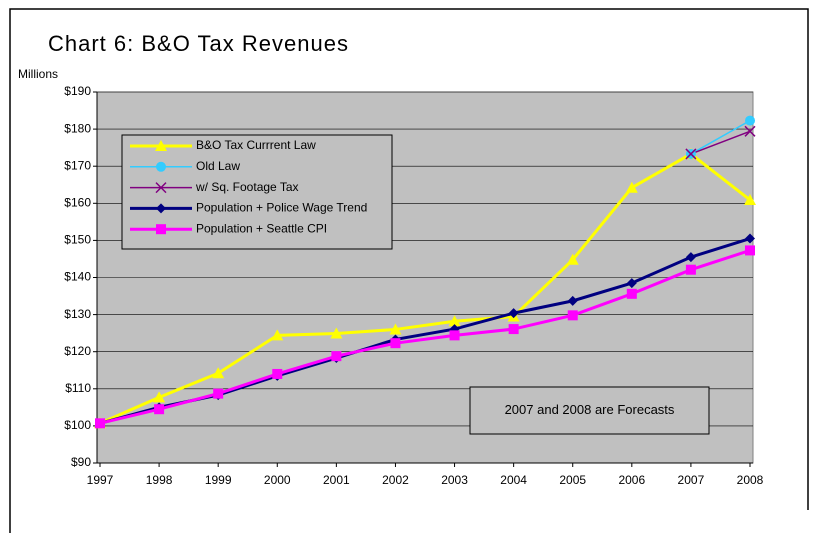  I want to click on y-tick-label: $160, so click(77, 202).